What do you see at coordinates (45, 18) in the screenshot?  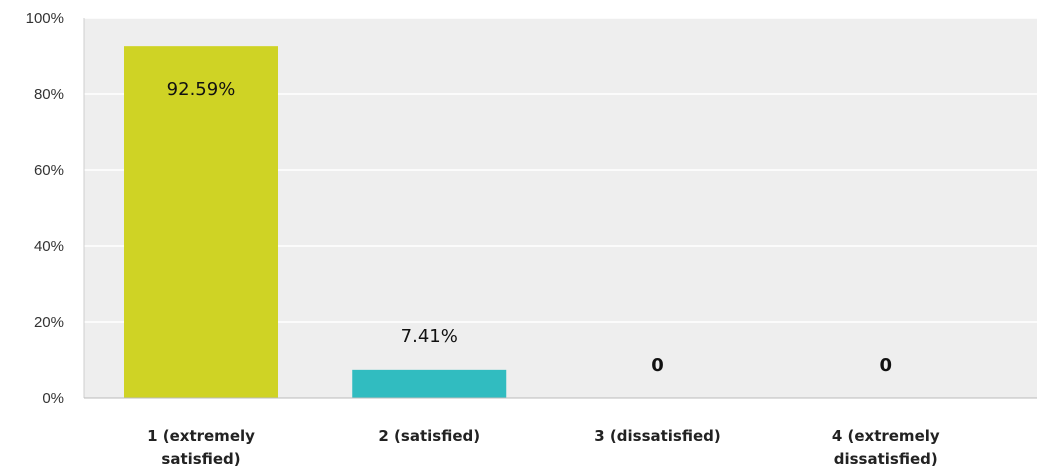 I see `y-tick-label: 100%` at bounding box center [45, 18].